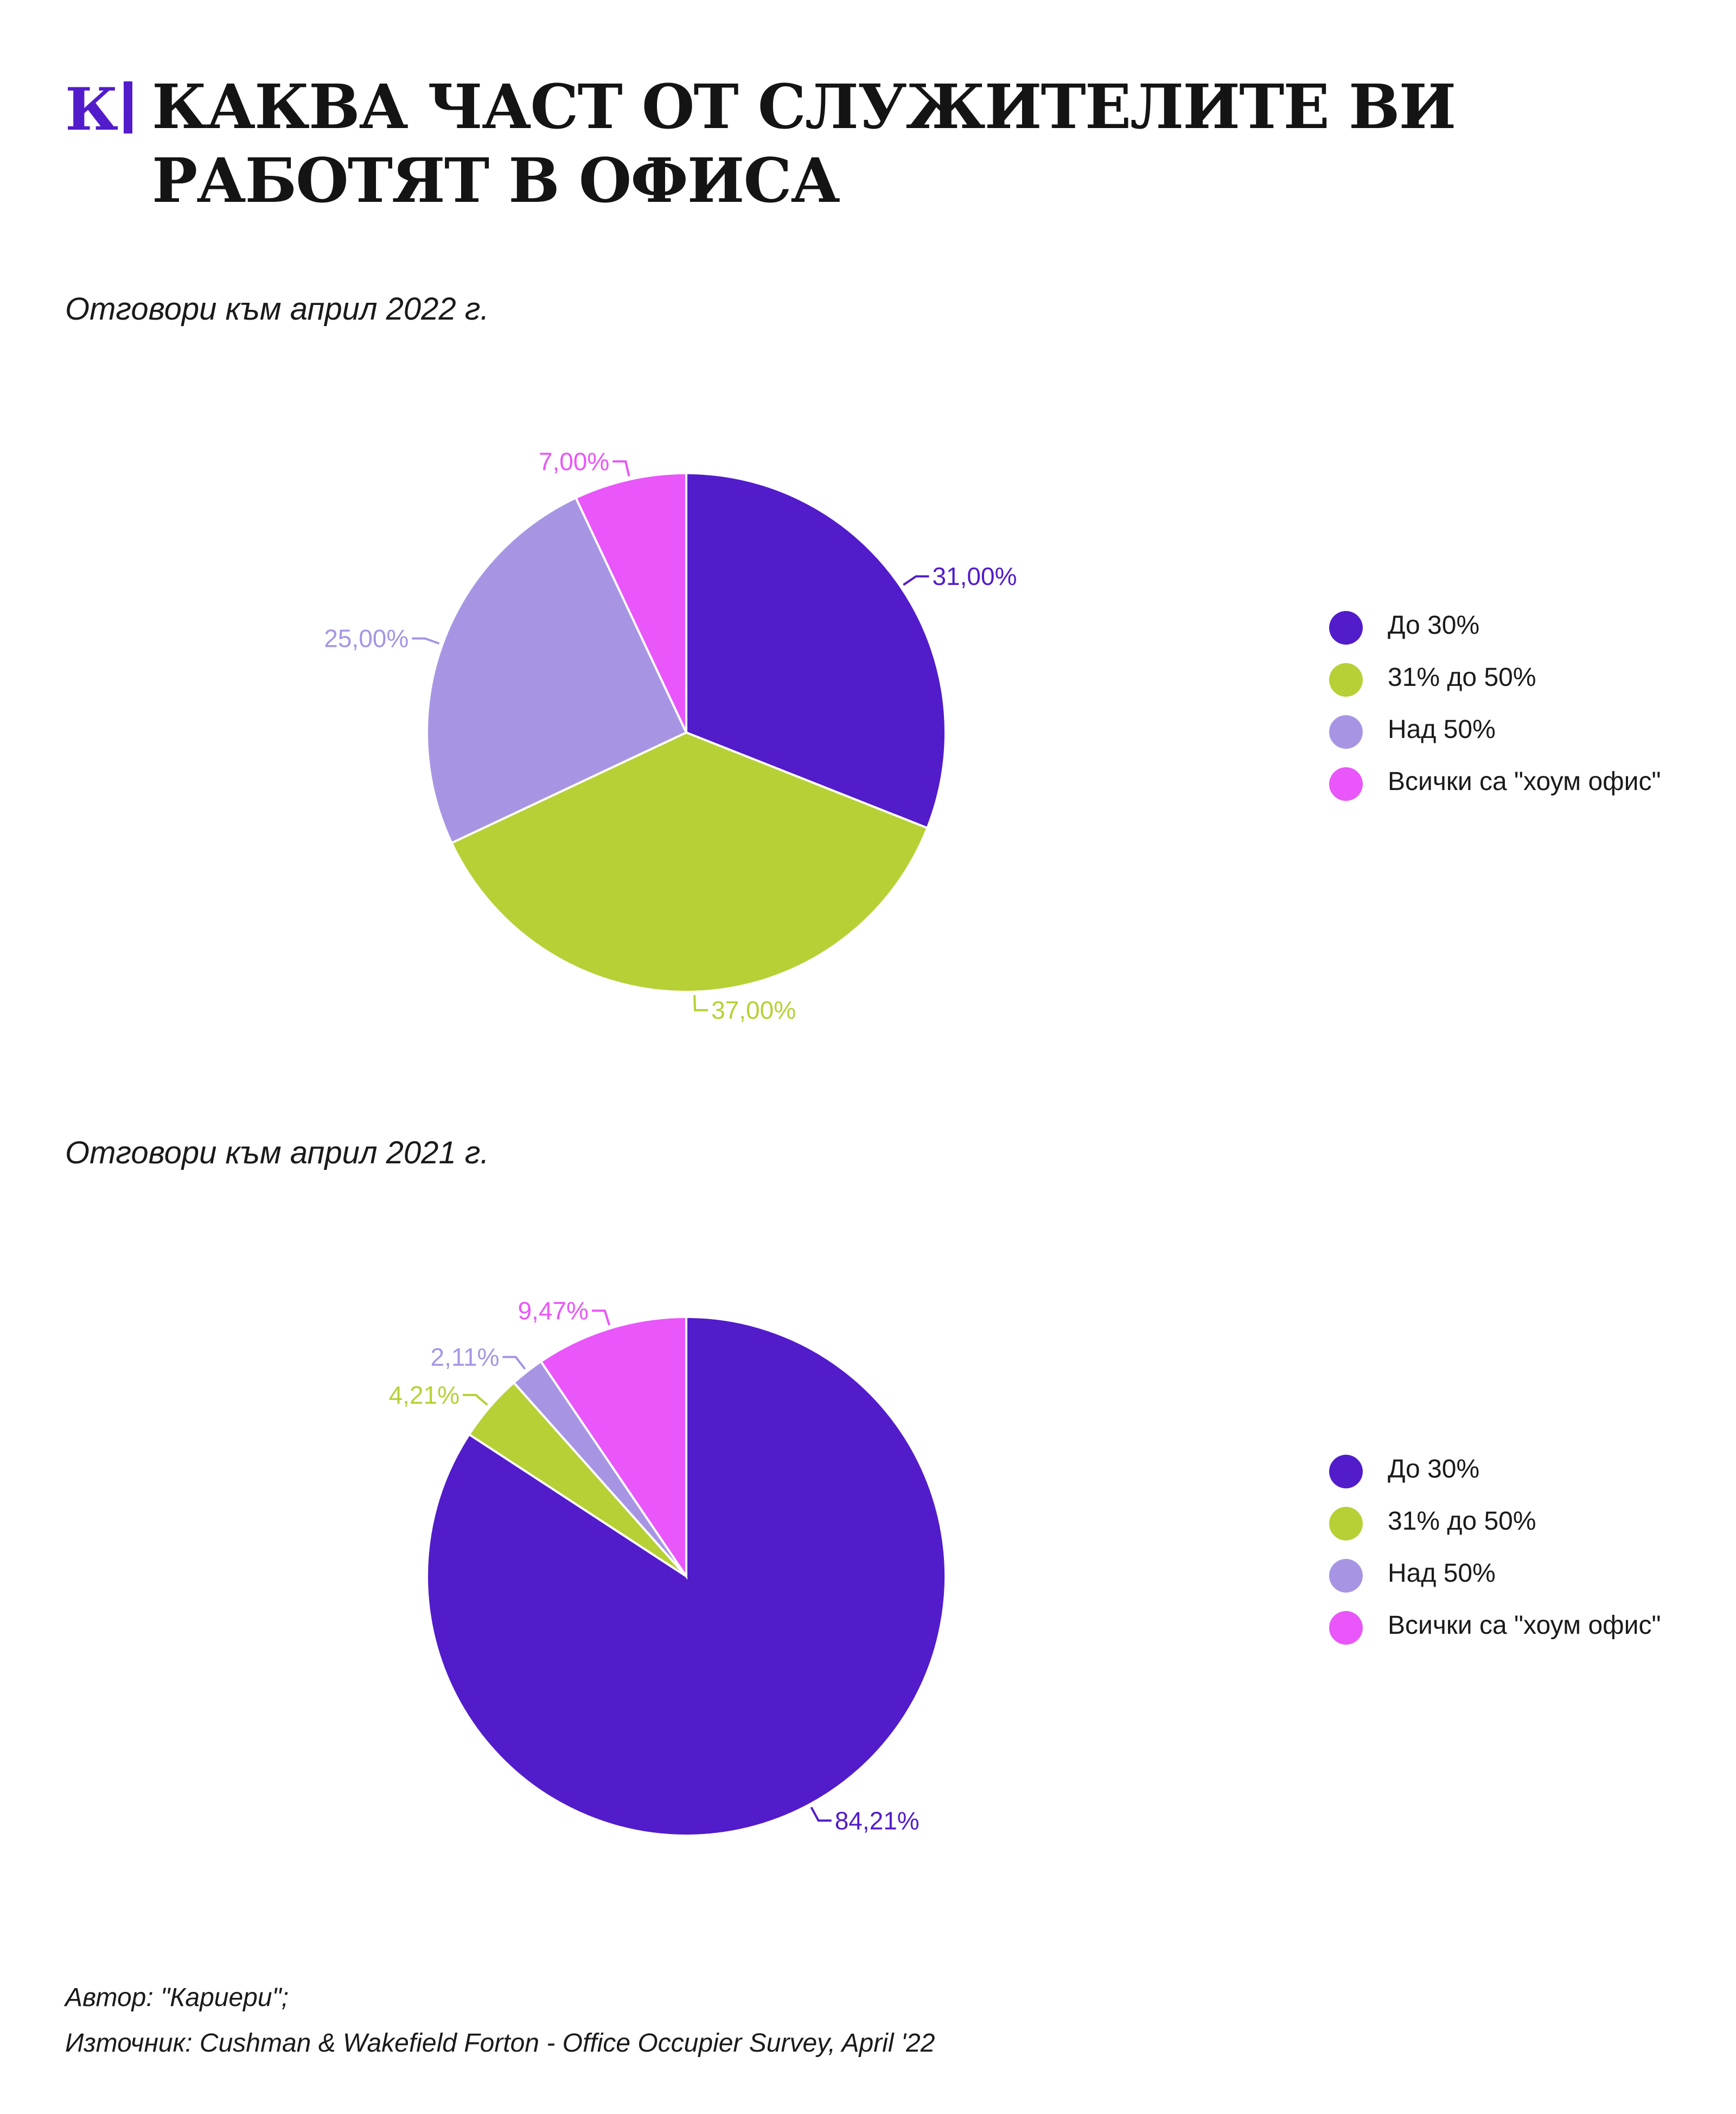  Describe the element at coordinates (574, 461) in the screenshot. I see `data-label-0-3: 7,00%` at that location.